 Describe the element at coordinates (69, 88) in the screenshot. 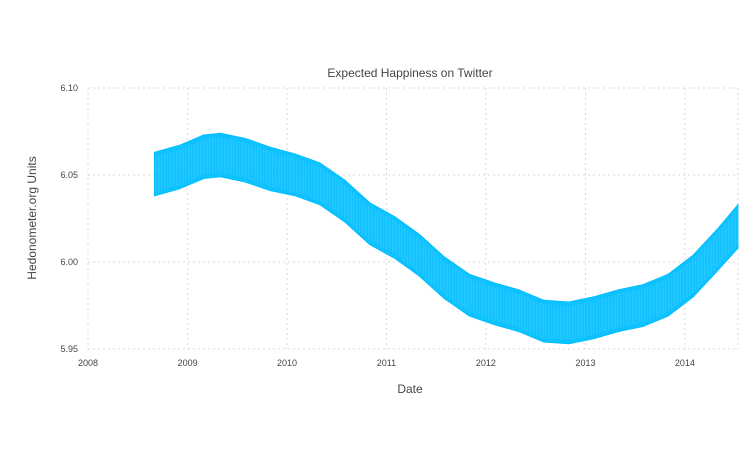

I see `y-tick-label: 6.10` at that location.